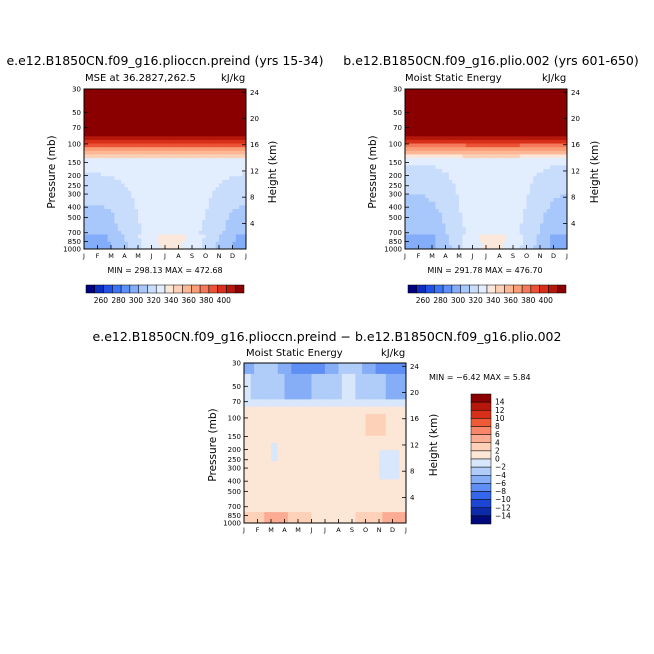 This screenshot has width=654, height=654. What do you see at coordinates (395, 233) in the screenshot?
I see `pressure-tick-label: 700` at bounding box center [395, 233].